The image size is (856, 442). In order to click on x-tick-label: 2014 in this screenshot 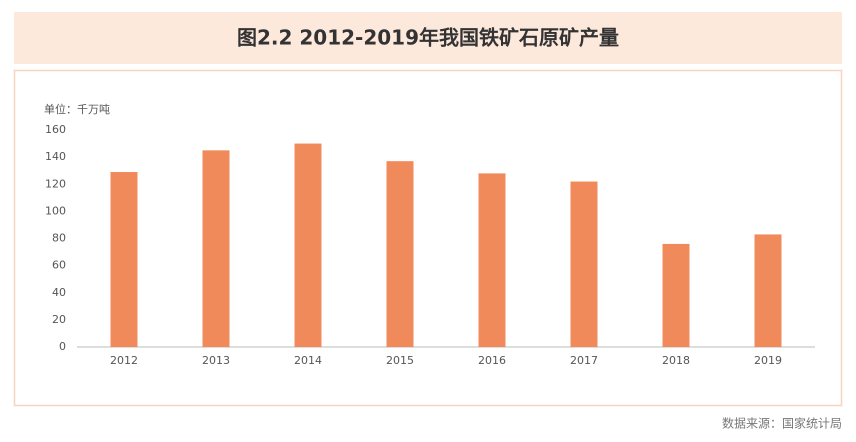, I will do `click(308, 360)`.